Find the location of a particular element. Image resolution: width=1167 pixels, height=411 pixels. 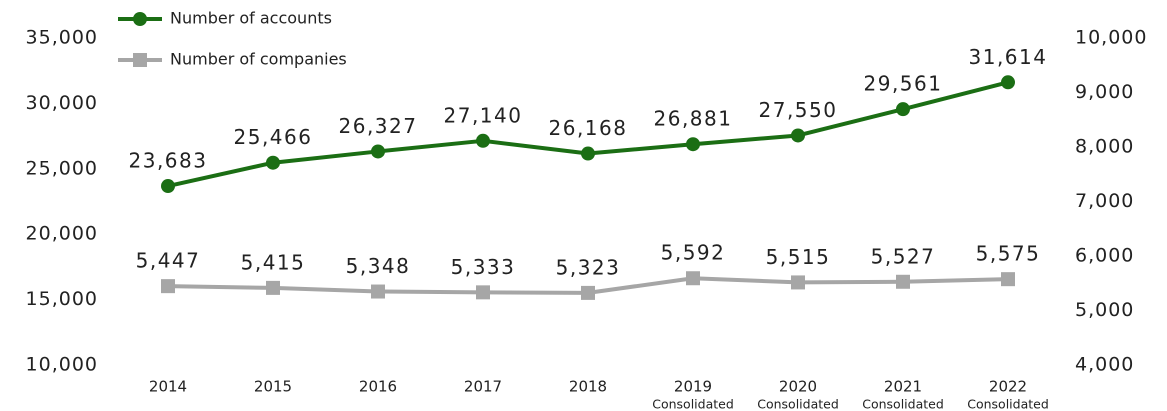

data-label: 26,327 is located at coordinates (378, 126).